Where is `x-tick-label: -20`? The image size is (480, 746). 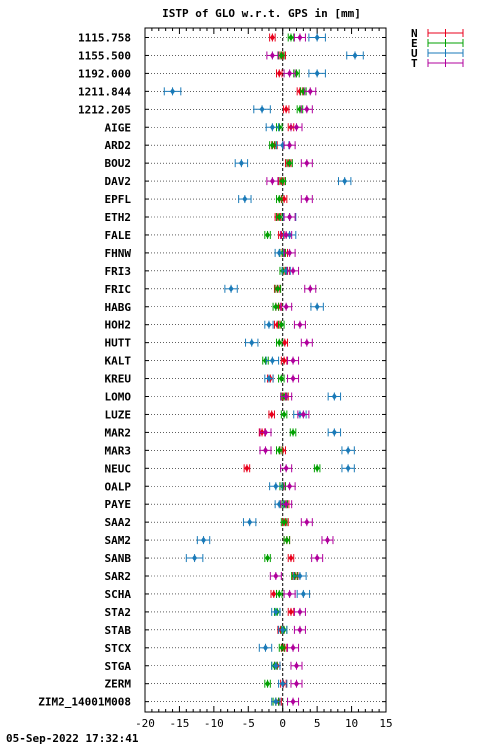 x-tick-label: -20 is located at coordinates (145, 723).